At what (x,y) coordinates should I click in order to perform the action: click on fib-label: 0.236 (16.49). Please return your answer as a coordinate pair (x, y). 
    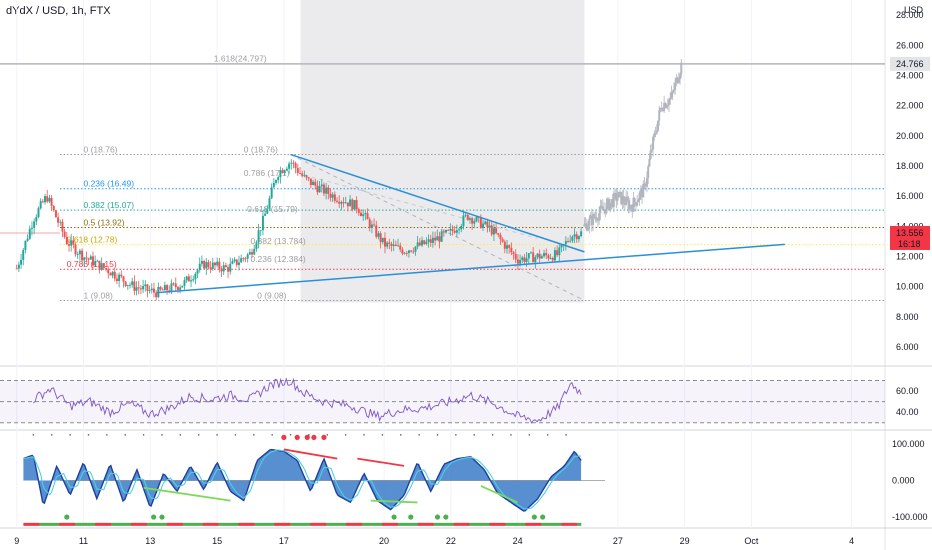
    Looking at the image, I should click on (108, 184).